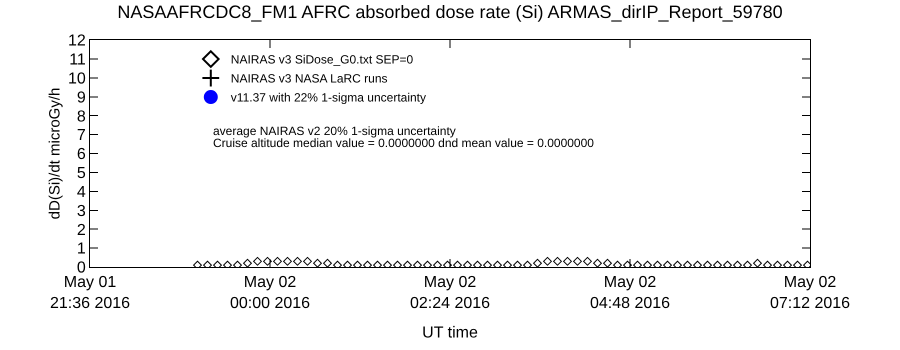 The height and width of the screenshot is (350, 900). Describe the element at coordinates (270, 293) in the screenshot. I see `x-tick-label: May 02 00:00 2016` at that location.